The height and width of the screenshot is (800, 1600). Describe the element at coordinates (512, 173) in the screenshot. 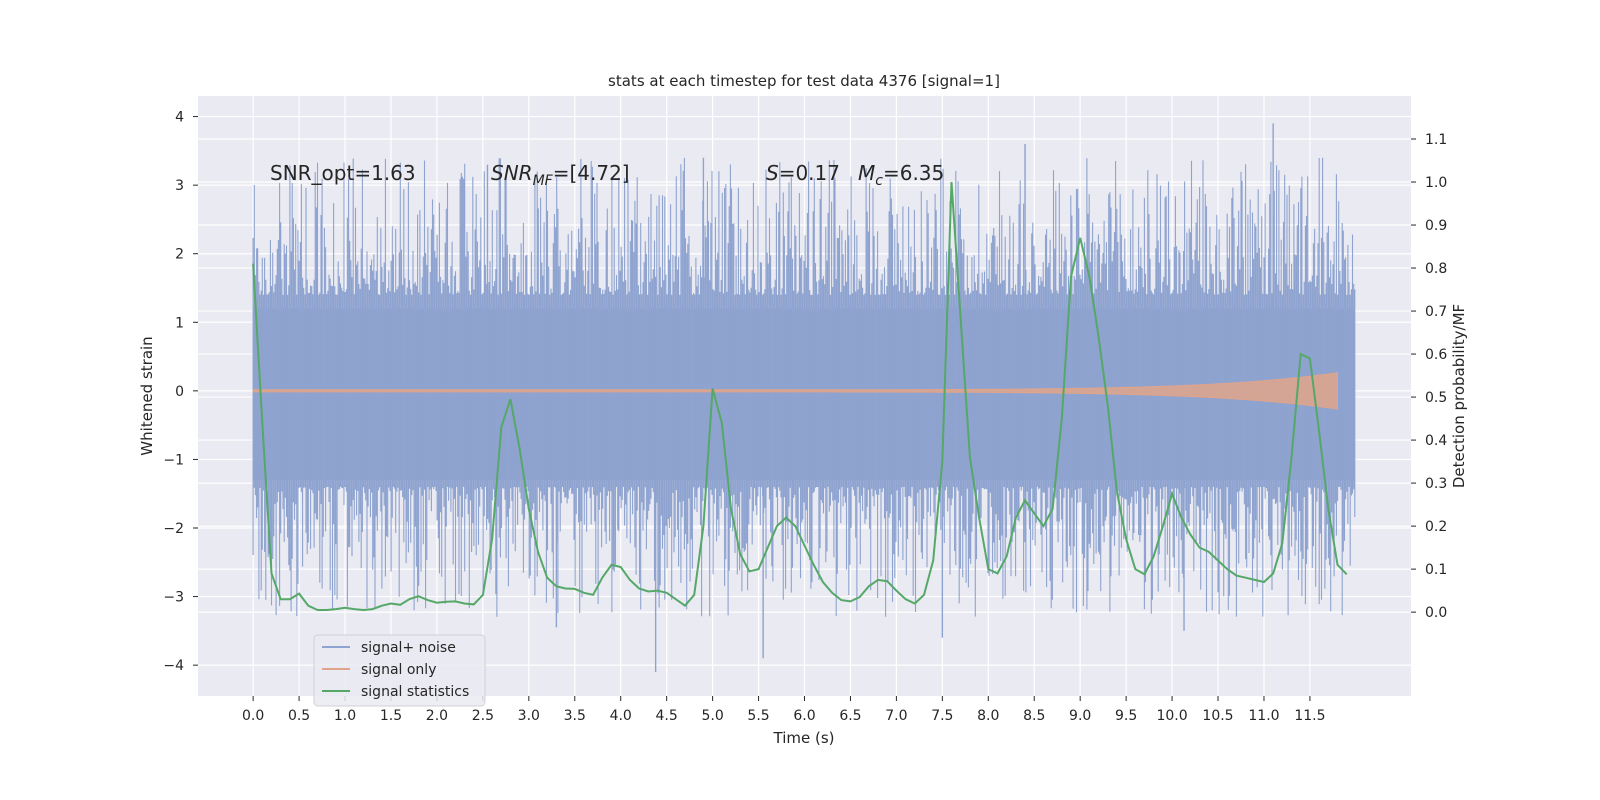

I see `annotation-snr-mf-main: SNR` at that location.